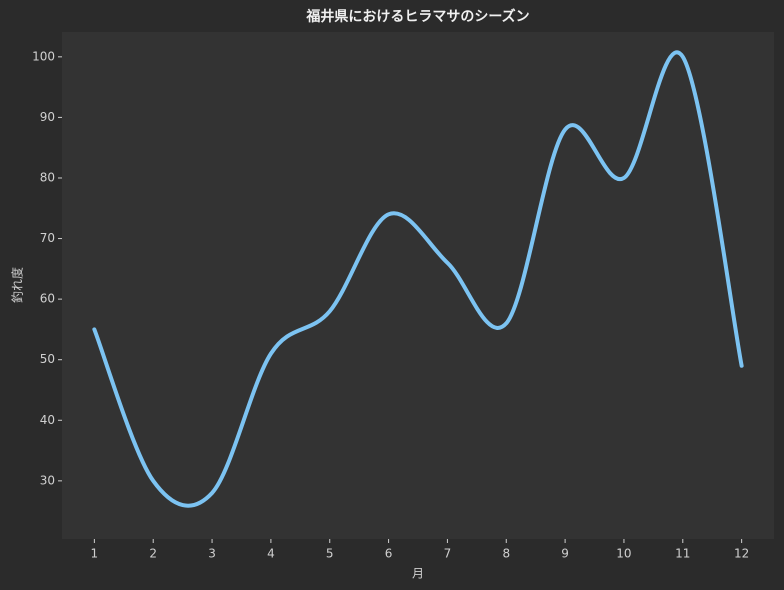 Image resolution: width=784 pixels, height=590 pixels. I want to click on x-tick-label: 9, so click(565, 554).